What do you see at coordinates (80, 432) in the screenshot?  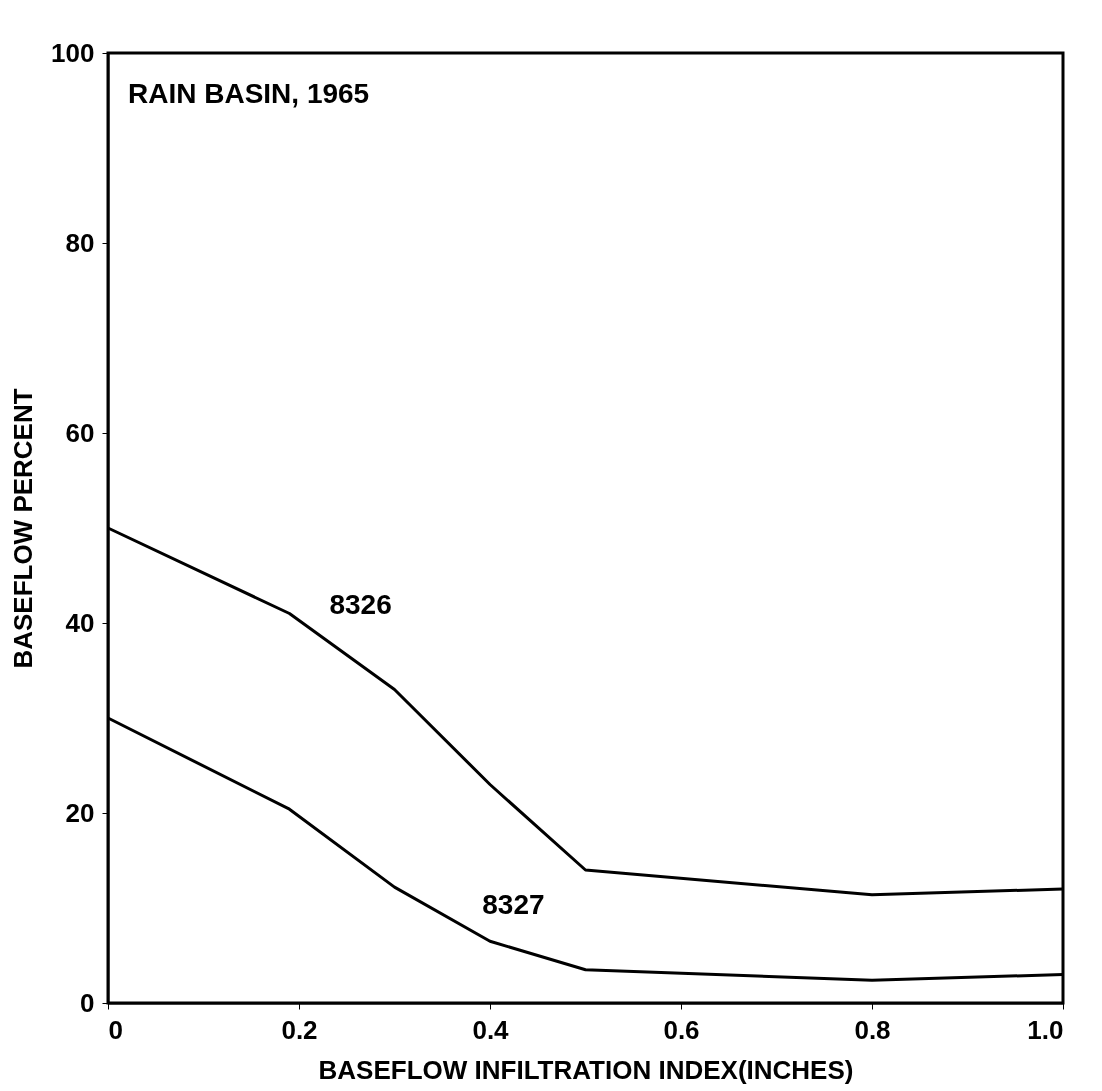 I see `y-tick-label: 60` at bounding box center [80, 432].